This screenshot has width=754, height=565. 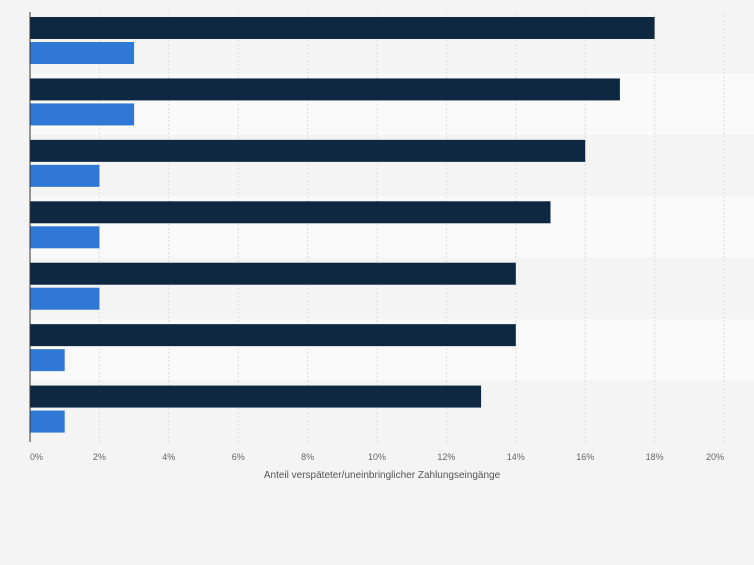 What do you see at coordinates (446, 457) in the screenshot?
I see `x-tick-label: 12%` at bounding box center [446, 457].